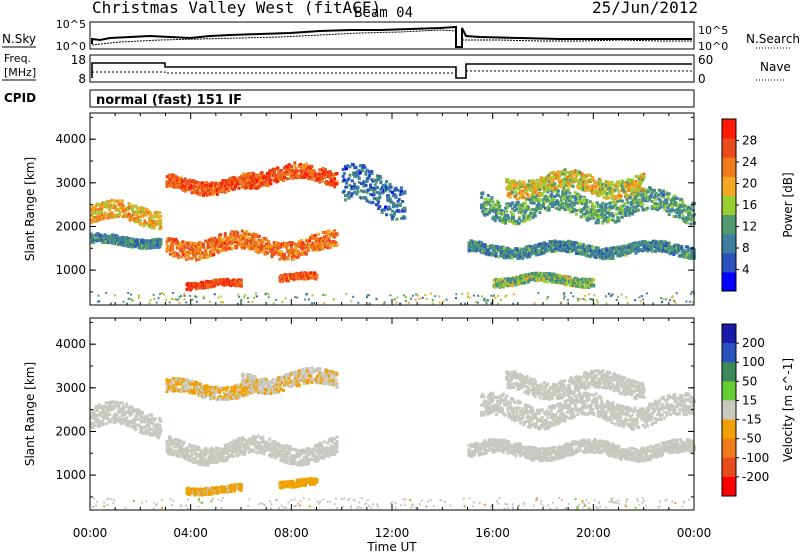 This screenshot has width=800, height=558. Describe the element at coordinates (17, 58) in the screenshot. I see `freq-label-1: Freq.` at that location.